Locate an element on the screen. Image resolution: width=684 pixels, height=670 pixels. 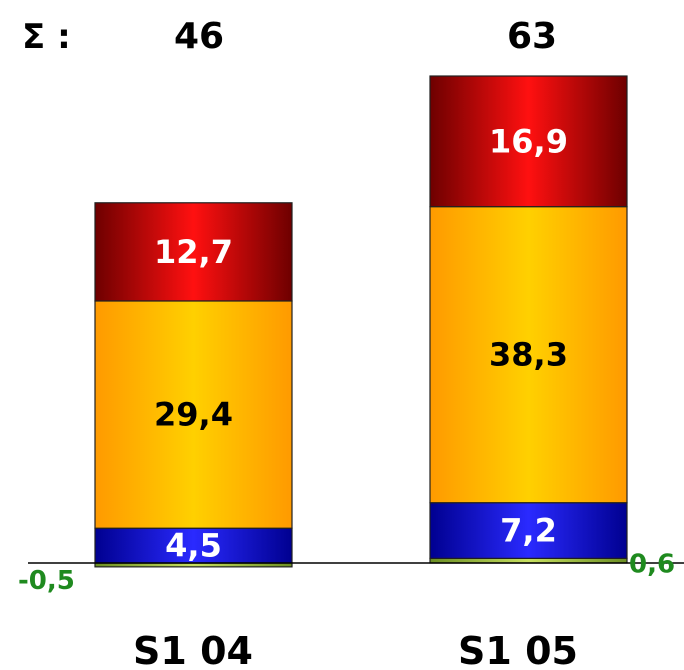
category-label-1: S1 04 is located at coordinates (193, 649).